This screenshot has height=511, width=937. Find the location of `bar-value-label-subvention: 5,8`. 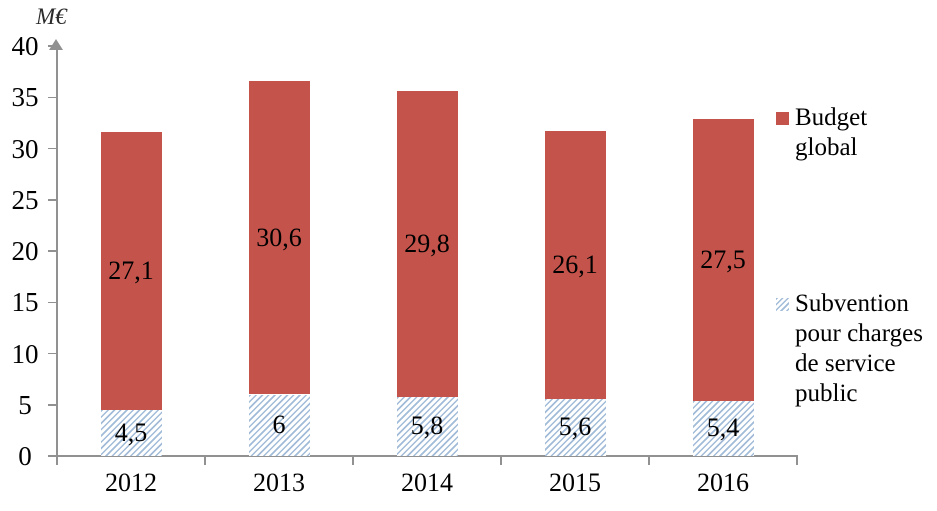

bar-value-label-subvention: 5,8 is located at coordinates (427, 426).